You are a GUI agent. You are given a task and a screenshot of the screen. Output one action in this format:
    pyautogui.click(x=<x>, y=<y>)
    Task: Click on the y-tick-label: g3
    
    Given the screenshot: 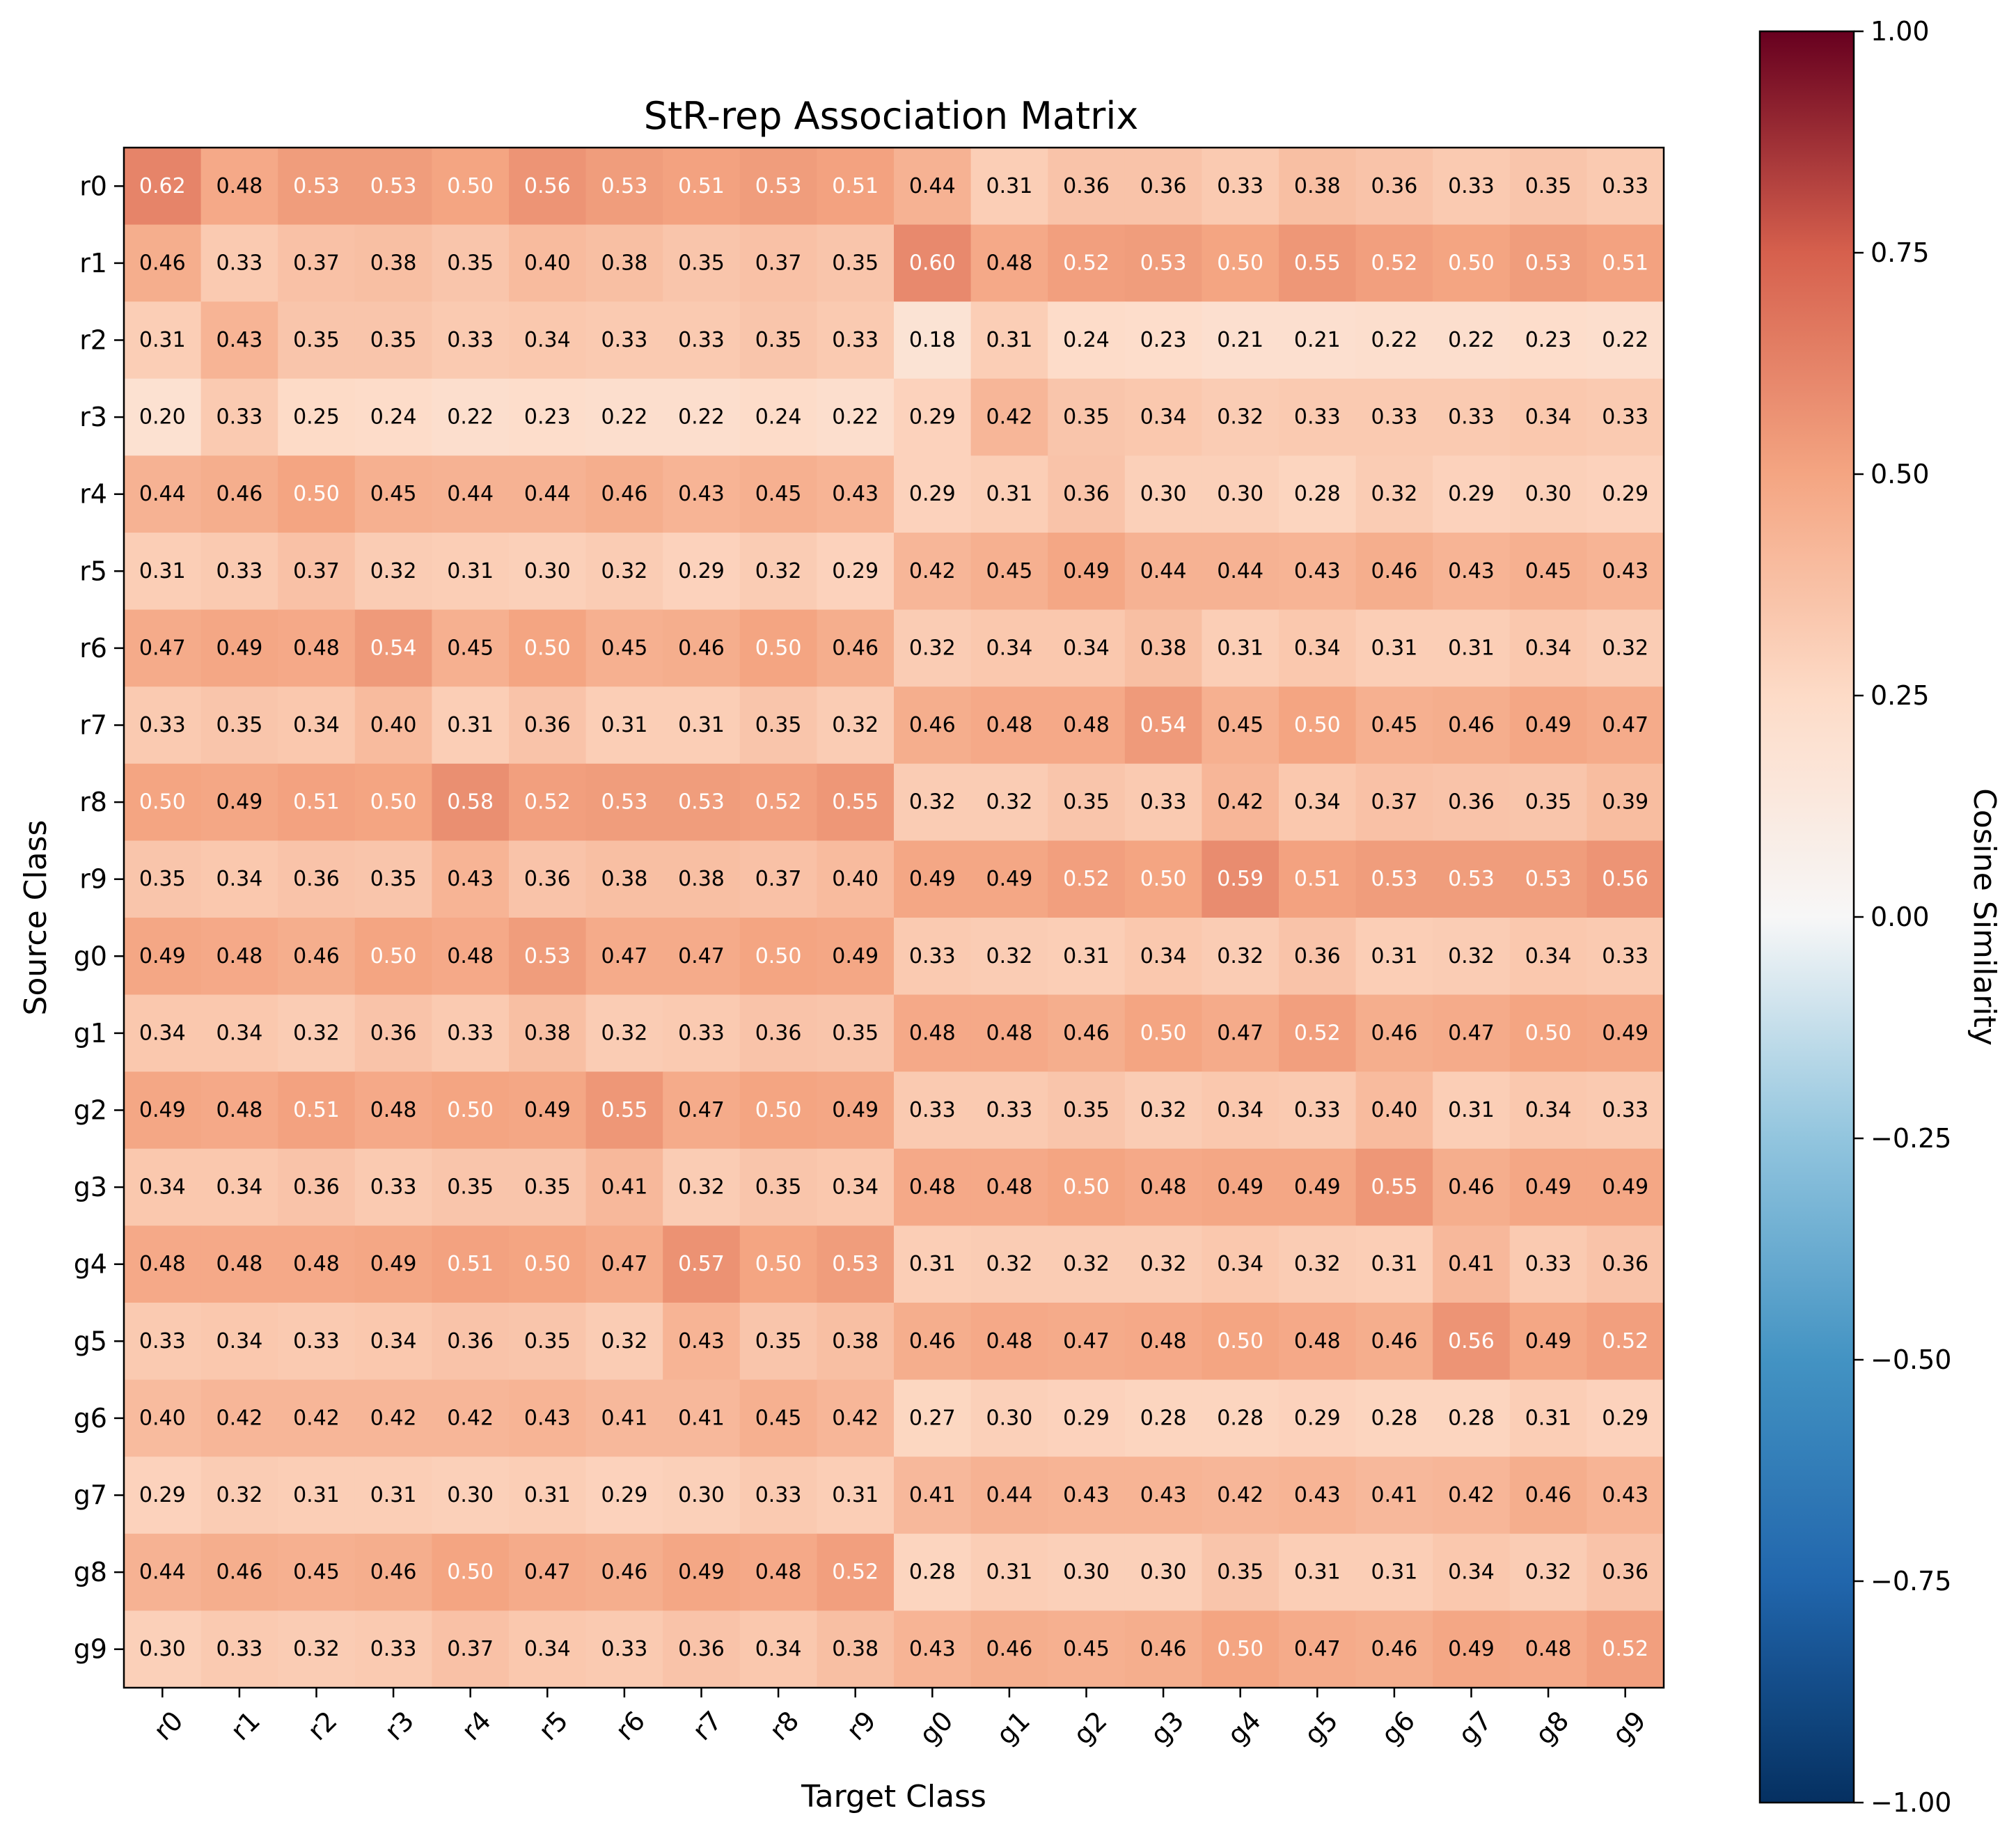 What is the action you would take?
    pyautogui.click(x=90, y=1187)
    